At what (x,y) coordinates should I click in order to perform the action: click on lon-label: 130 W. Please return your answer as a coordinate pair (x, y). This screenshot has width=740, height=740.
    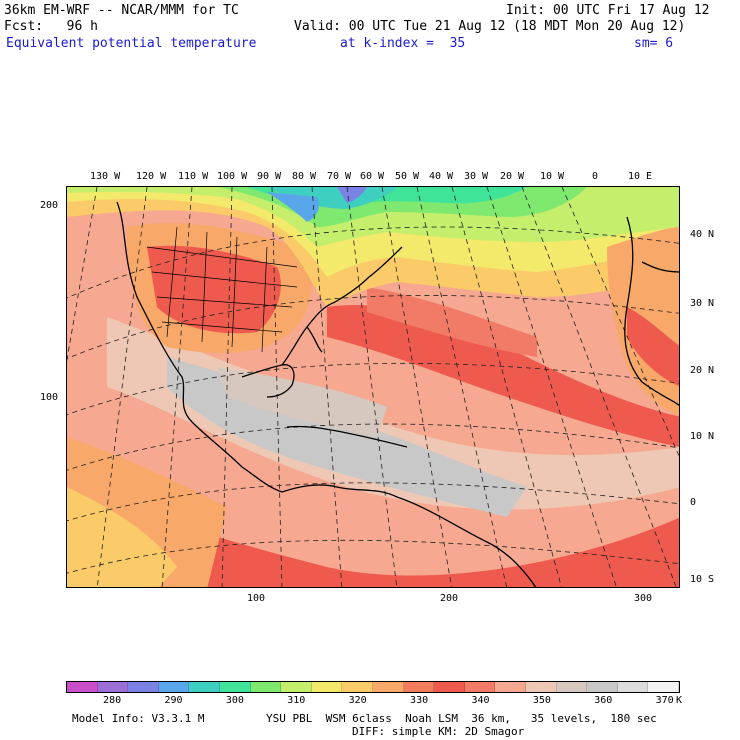
    Looking at the image, I should click on (105, 176).